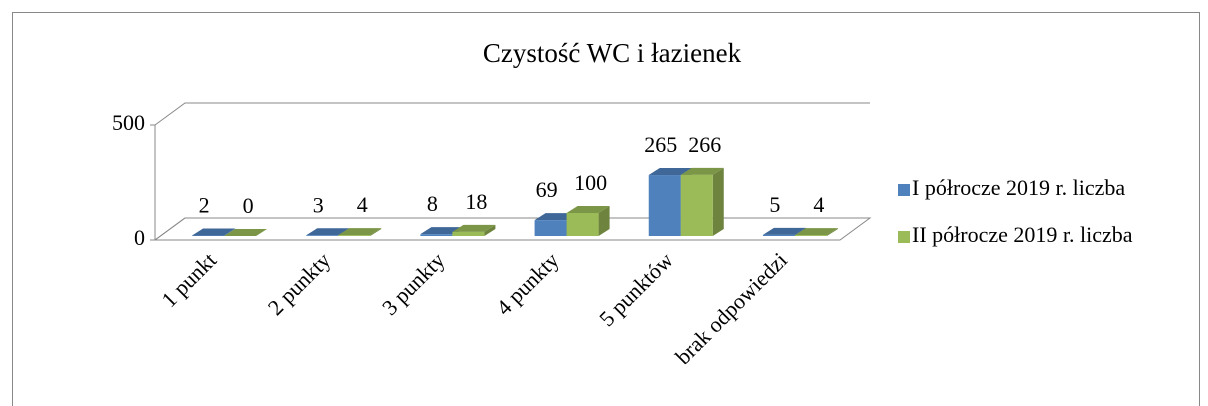 This screenshot has width=1208, height=406. I want to click on data-label: 18, so click(476, 201).